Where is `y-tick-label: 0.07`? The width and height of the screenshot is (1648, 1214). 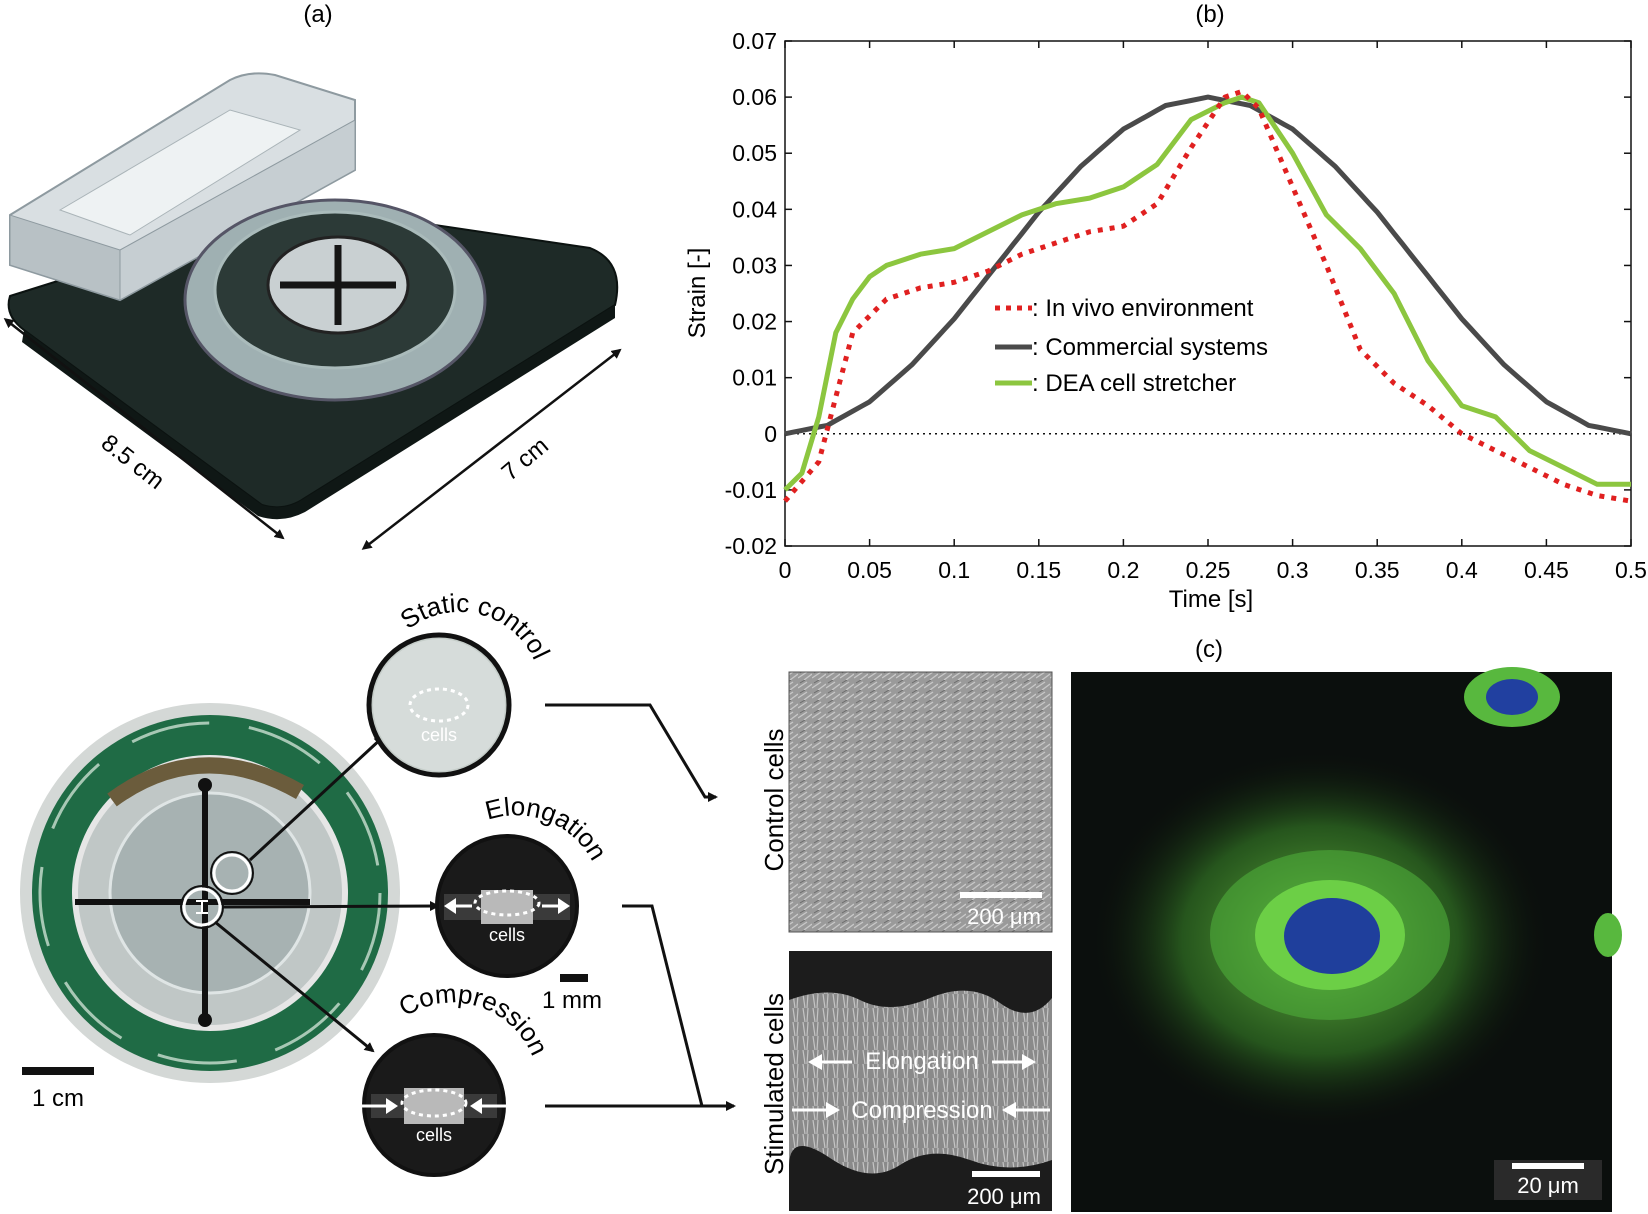
y-tick-label: 0.07 is located at coordinates (754, 41).